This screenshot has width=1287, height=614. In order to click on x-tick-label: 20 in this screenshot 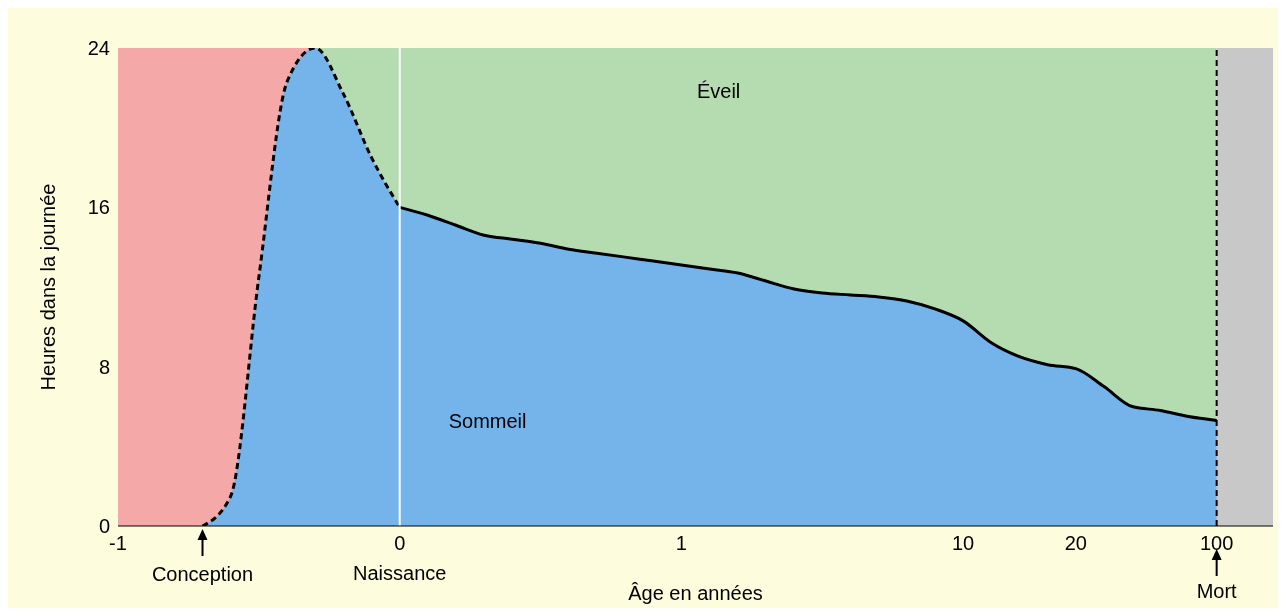, I will do `click(1075, 543)`.